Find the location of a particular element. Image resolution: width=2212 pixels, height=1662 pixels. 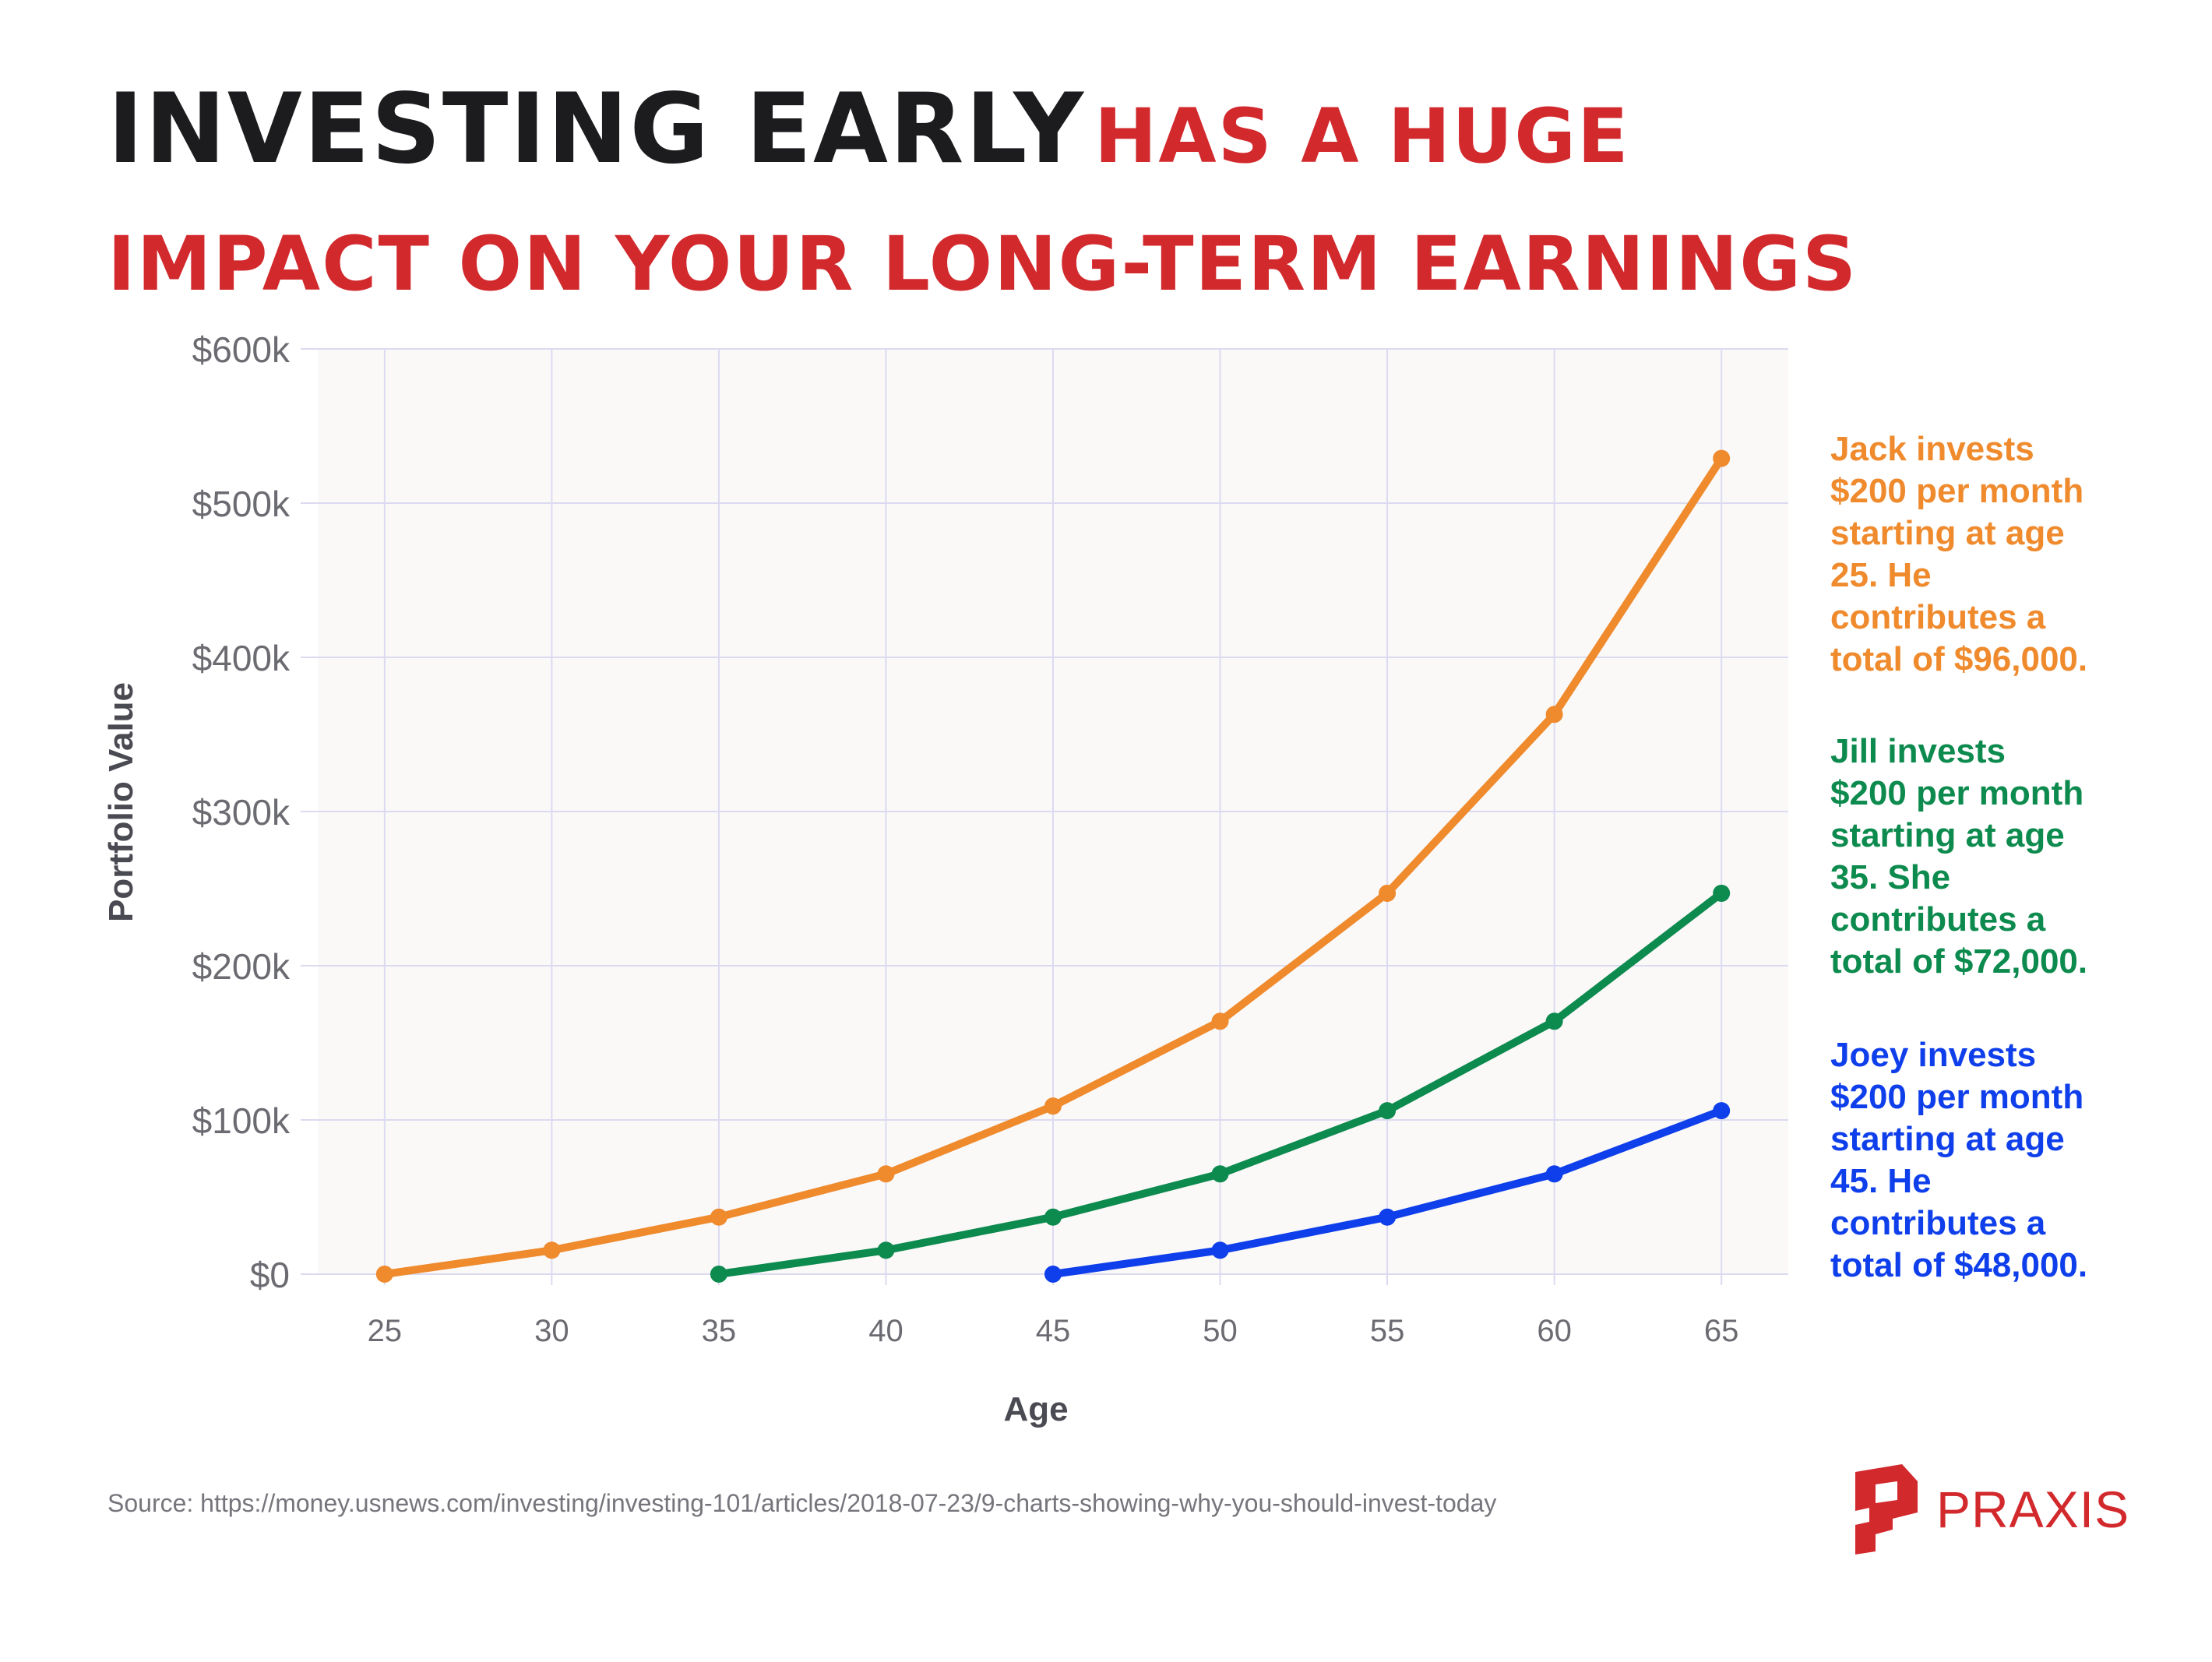

title-dark-part: INVESTING EARLY is located at coordinates (596, 129).